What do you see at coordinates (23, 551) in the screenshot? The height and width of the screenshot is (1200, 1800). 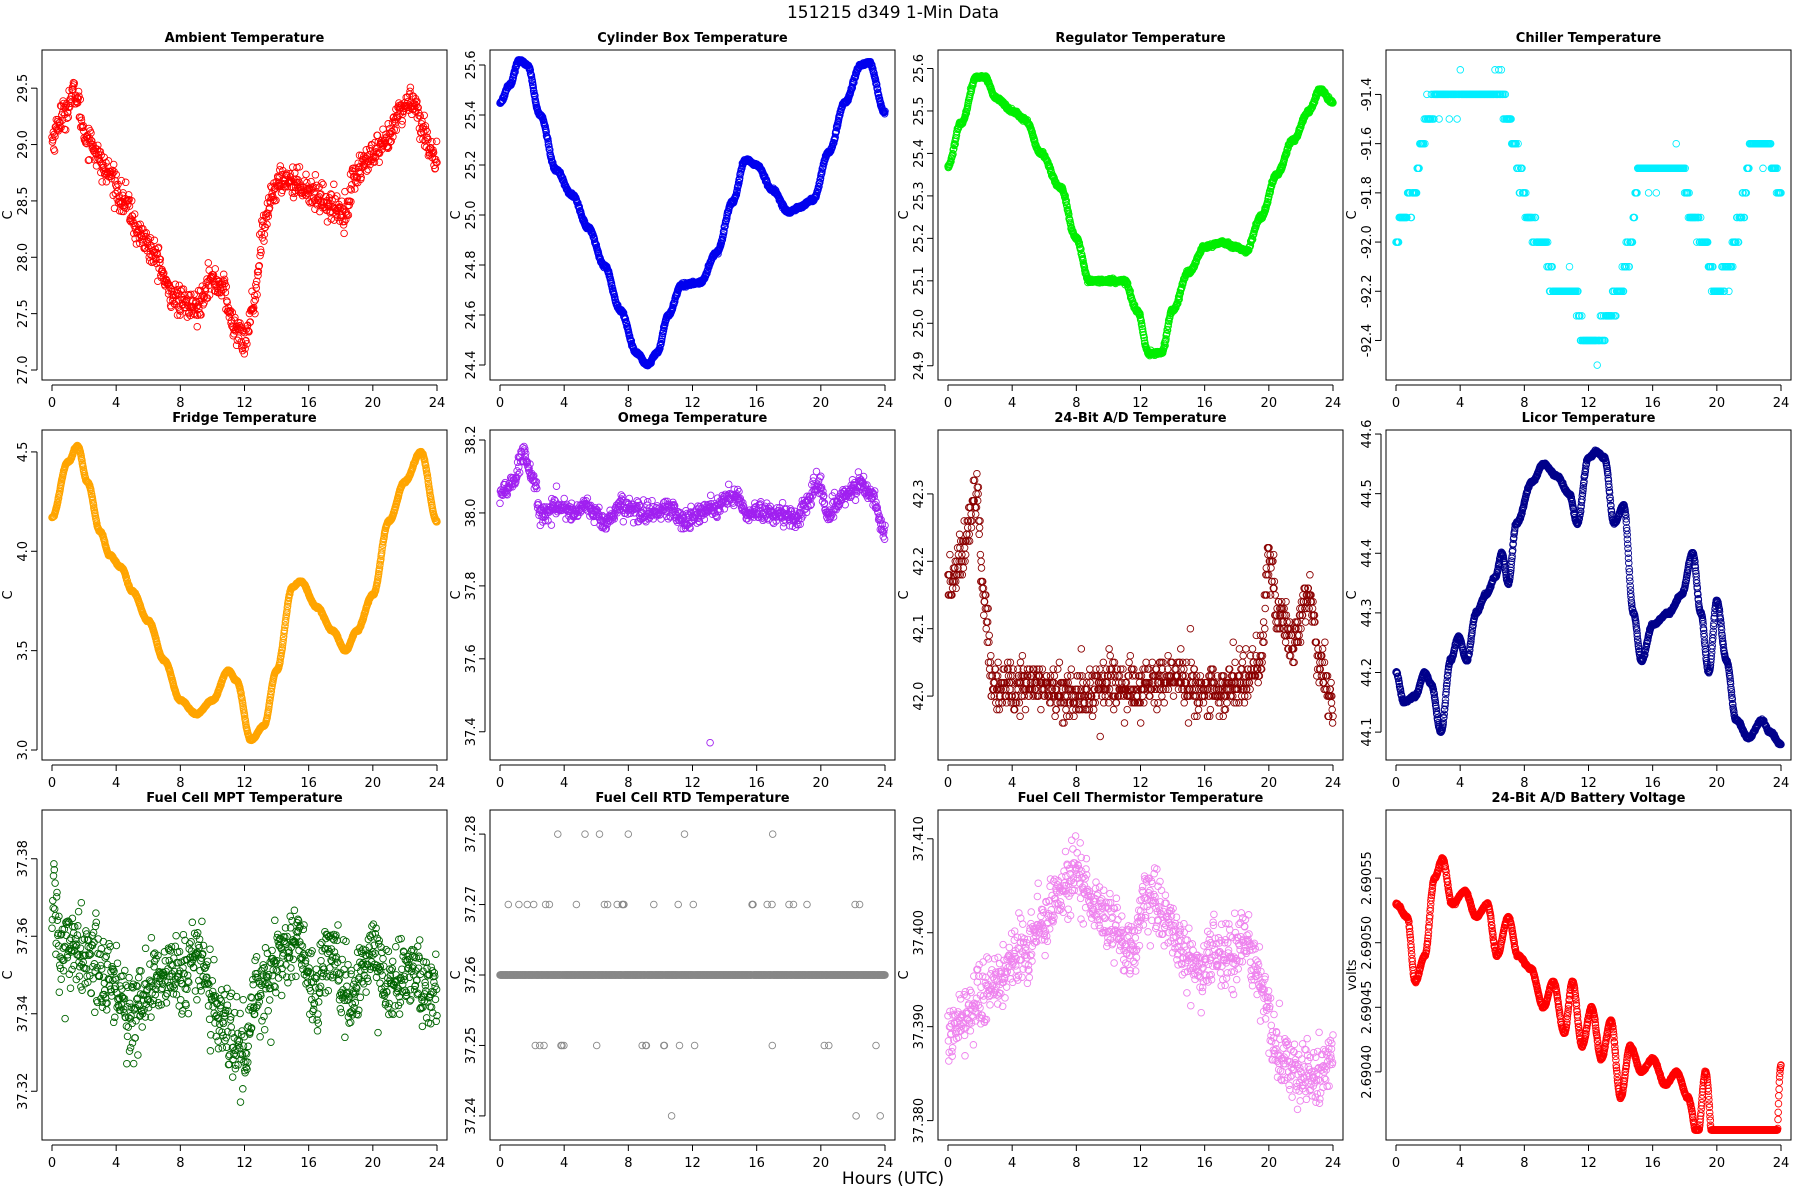 I see `y-tick-label: 4.0` at bounding box center [23, 551].